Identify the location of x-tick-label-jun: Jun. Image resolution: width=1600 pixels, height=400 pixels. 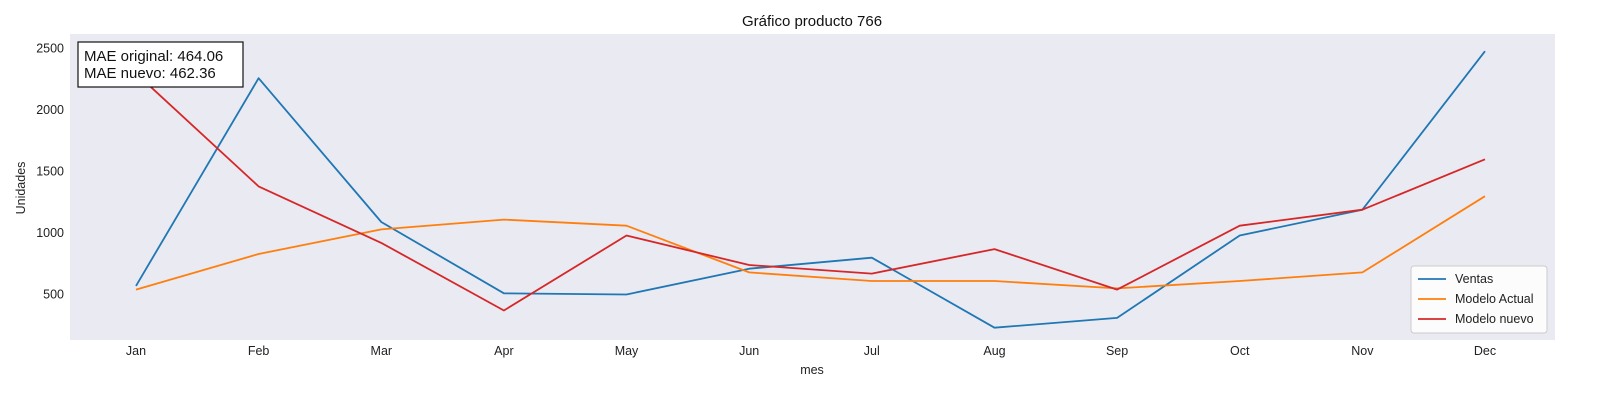
(749, 351).